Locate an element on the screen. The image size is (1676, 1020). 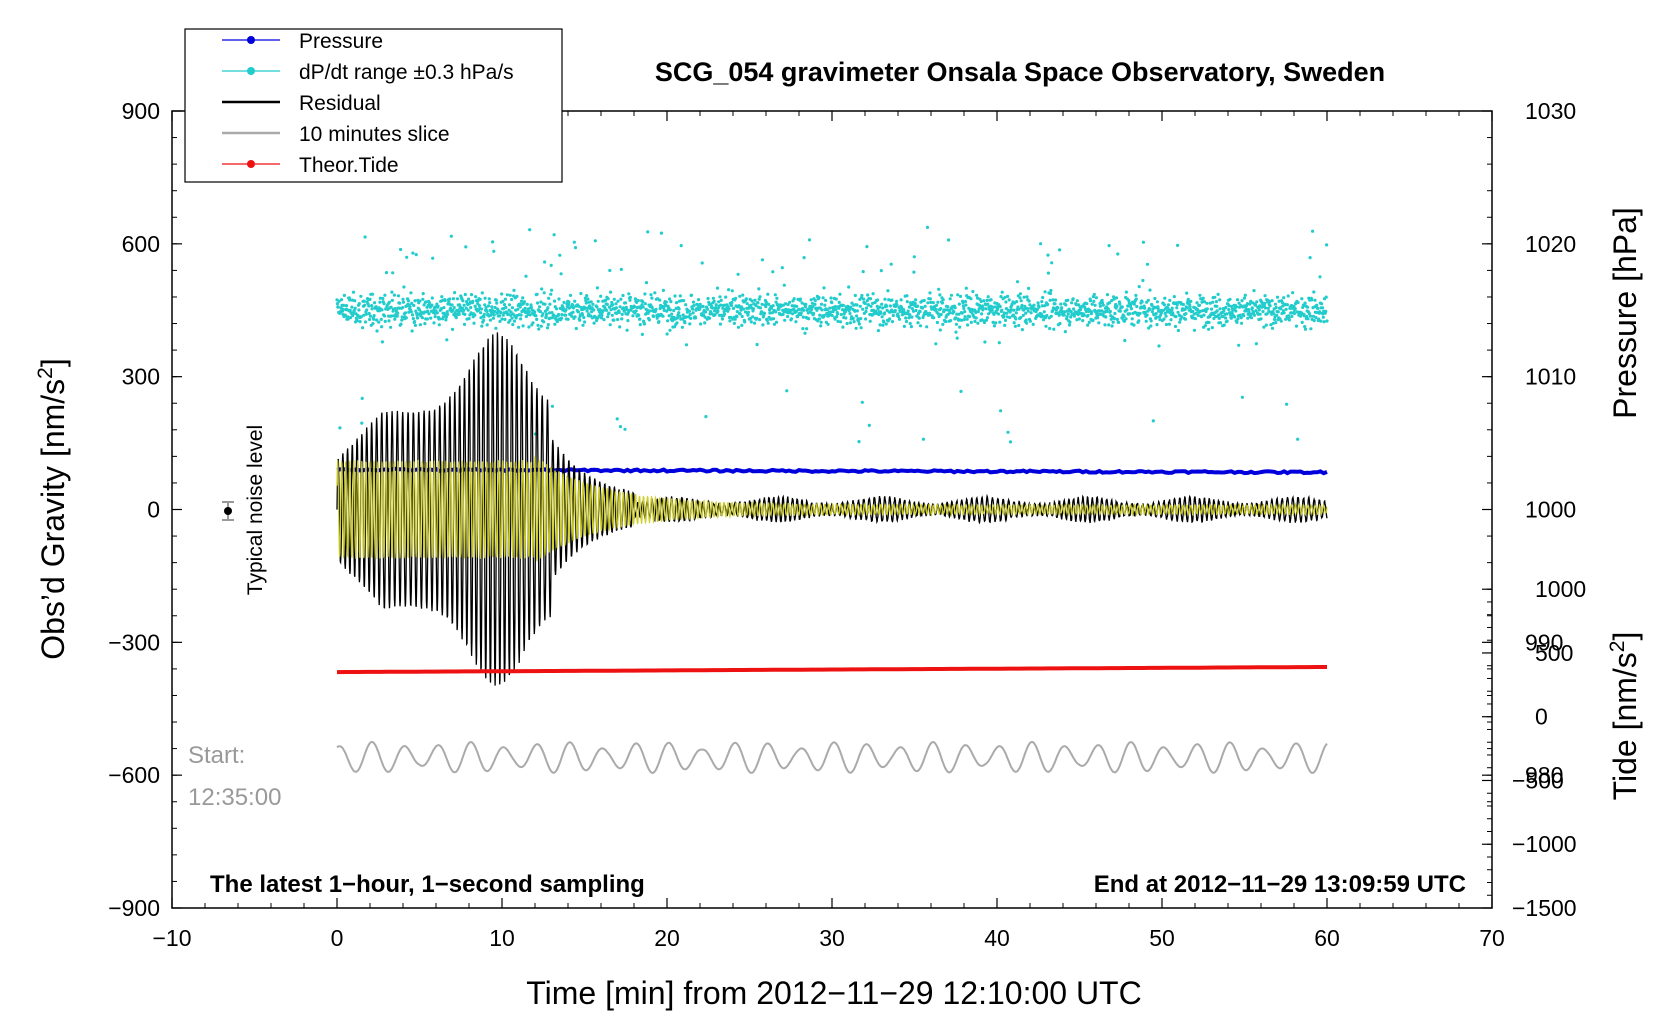
pressure-line is located at coordinates (832, 471).